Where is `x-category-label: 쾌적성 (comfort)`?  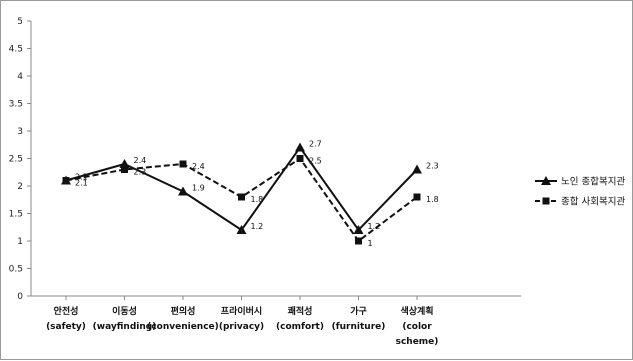 x-category-label: 쾌적성 (comfort) is located at coordinates (300, 318).